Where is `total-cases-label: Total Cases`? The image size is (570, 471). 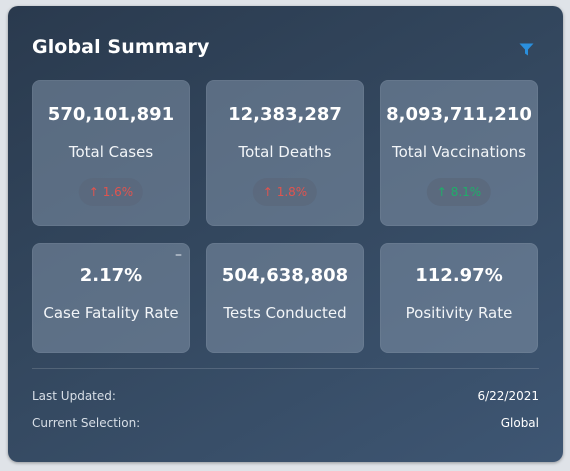 total-cases-label: Total Cases is located at coordinates (111, 152).